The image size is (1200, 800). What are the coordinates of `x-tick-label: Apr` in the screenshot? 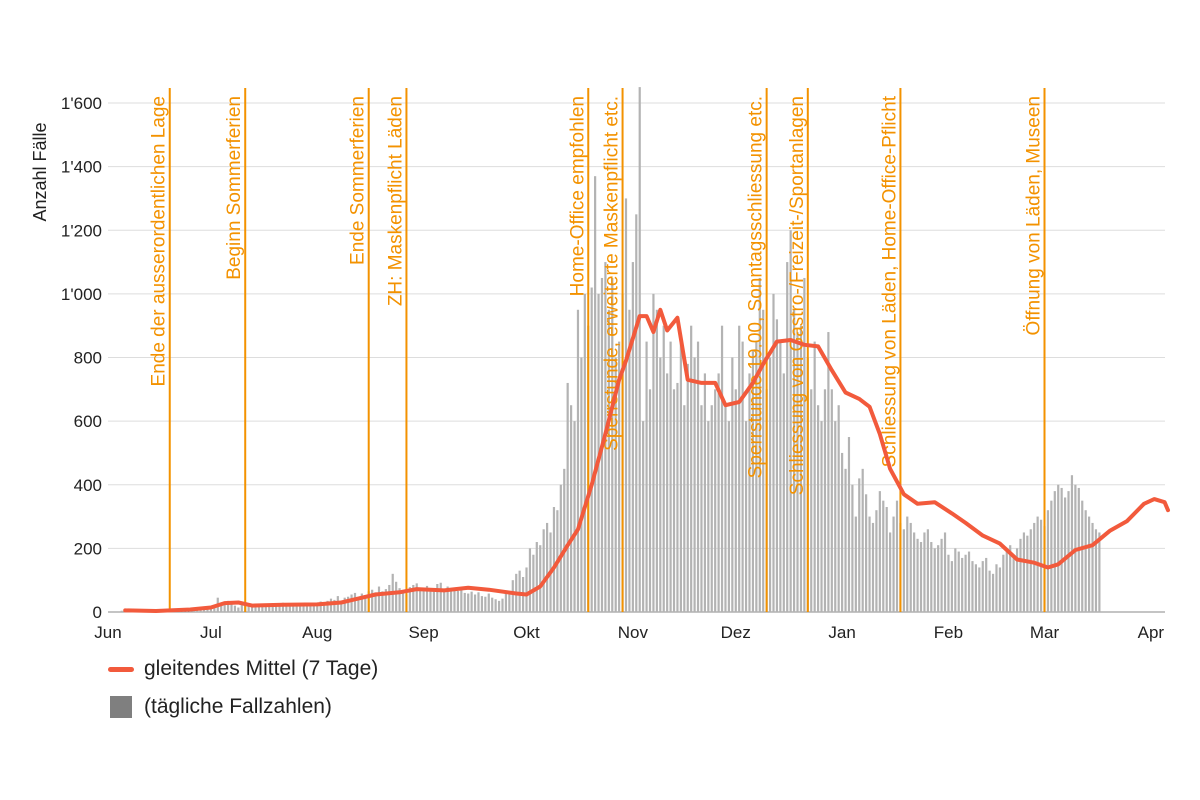 It's located at (1151, 632).